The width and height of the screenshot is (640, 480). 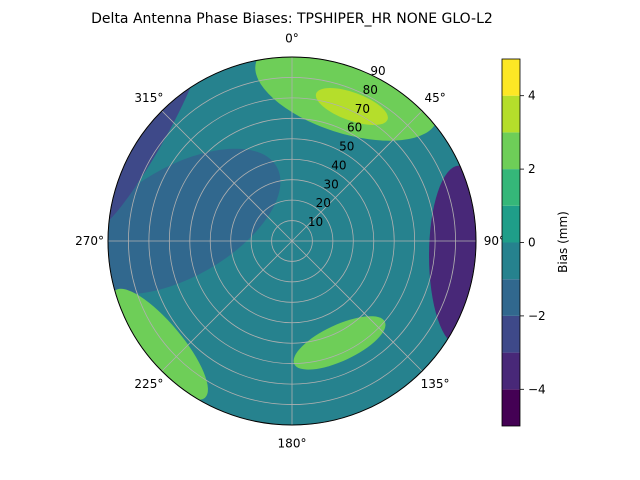 I want to click on colorbar-tick-label: 4, so click(x=532, y=96).